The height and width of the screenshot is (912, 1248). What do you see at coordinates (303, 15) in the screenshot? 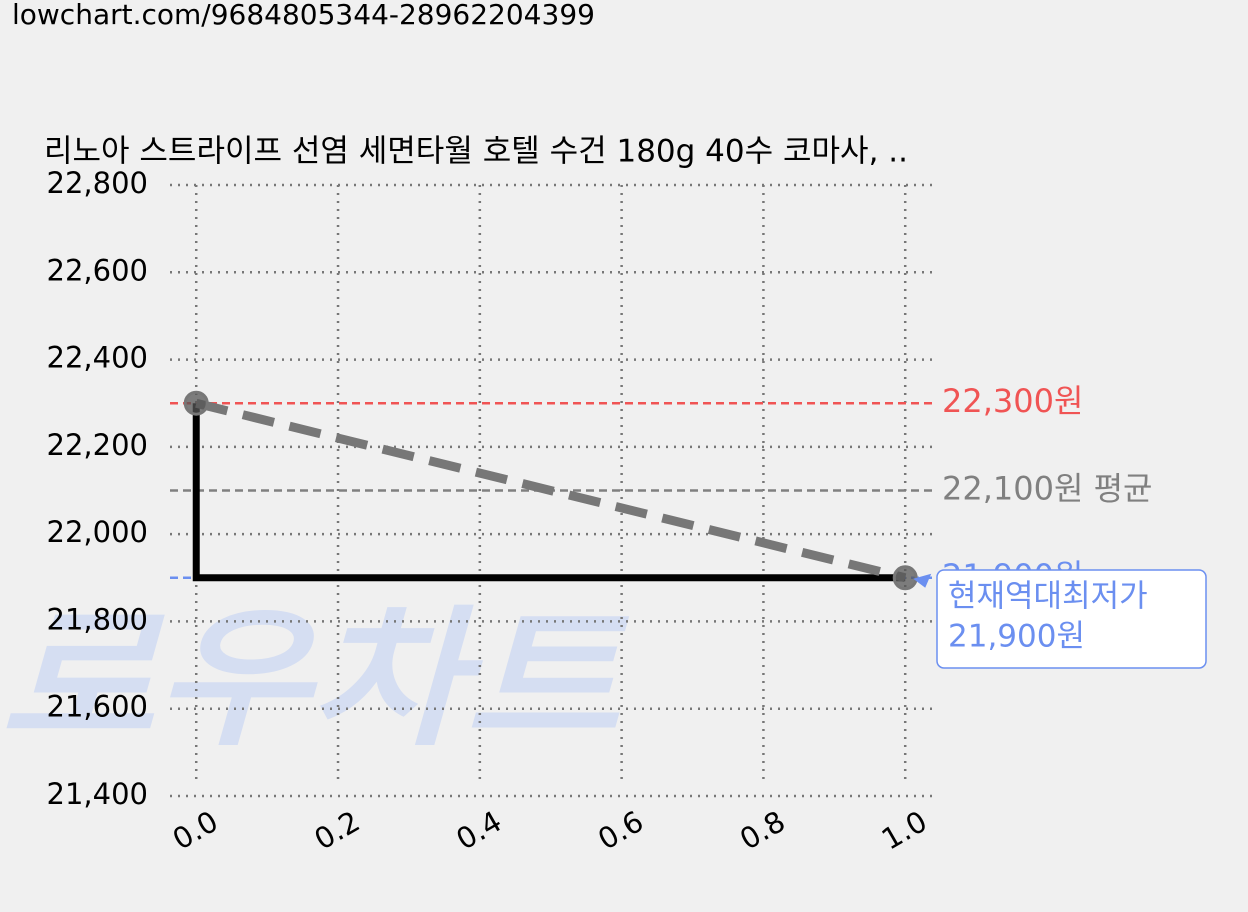
I see `url: lowchart.com/9684805344-28962204399` at bounding box center [303, 15].